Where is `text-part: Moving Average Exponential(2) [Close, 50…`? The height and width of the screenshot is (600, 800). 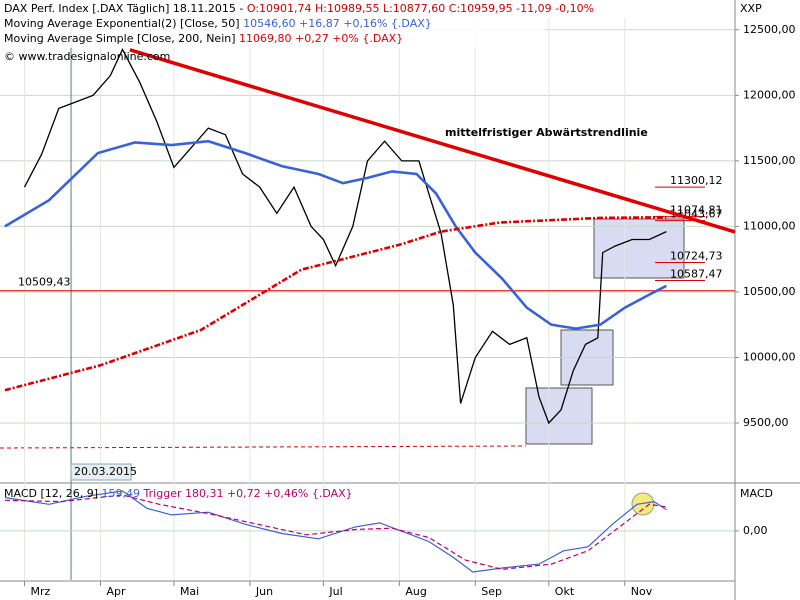
text-part: Moving Average Exponential(2) [Close, 50… is located at coordinates (122, 23).